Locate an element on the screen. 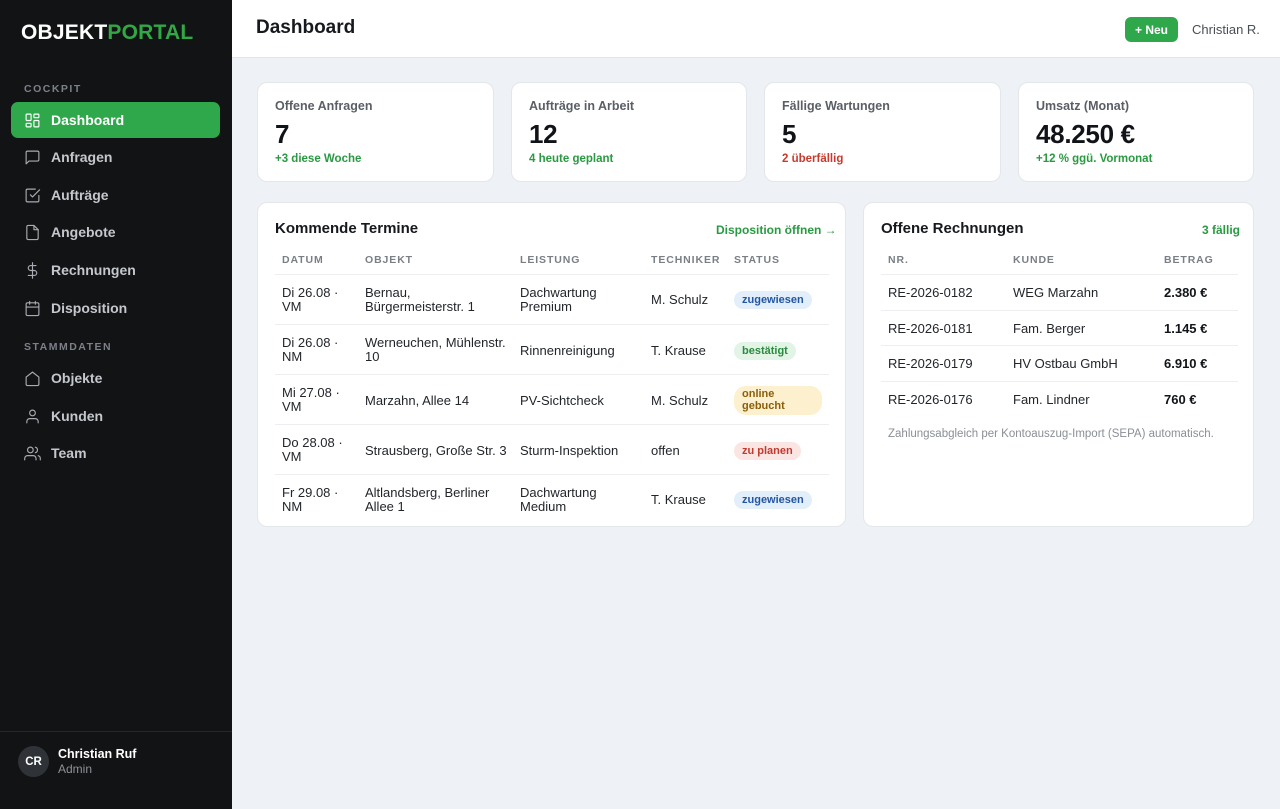 The image size is (1280, 809). sidebar-item-label: Rechnungen is located at coordinates (93, 270).